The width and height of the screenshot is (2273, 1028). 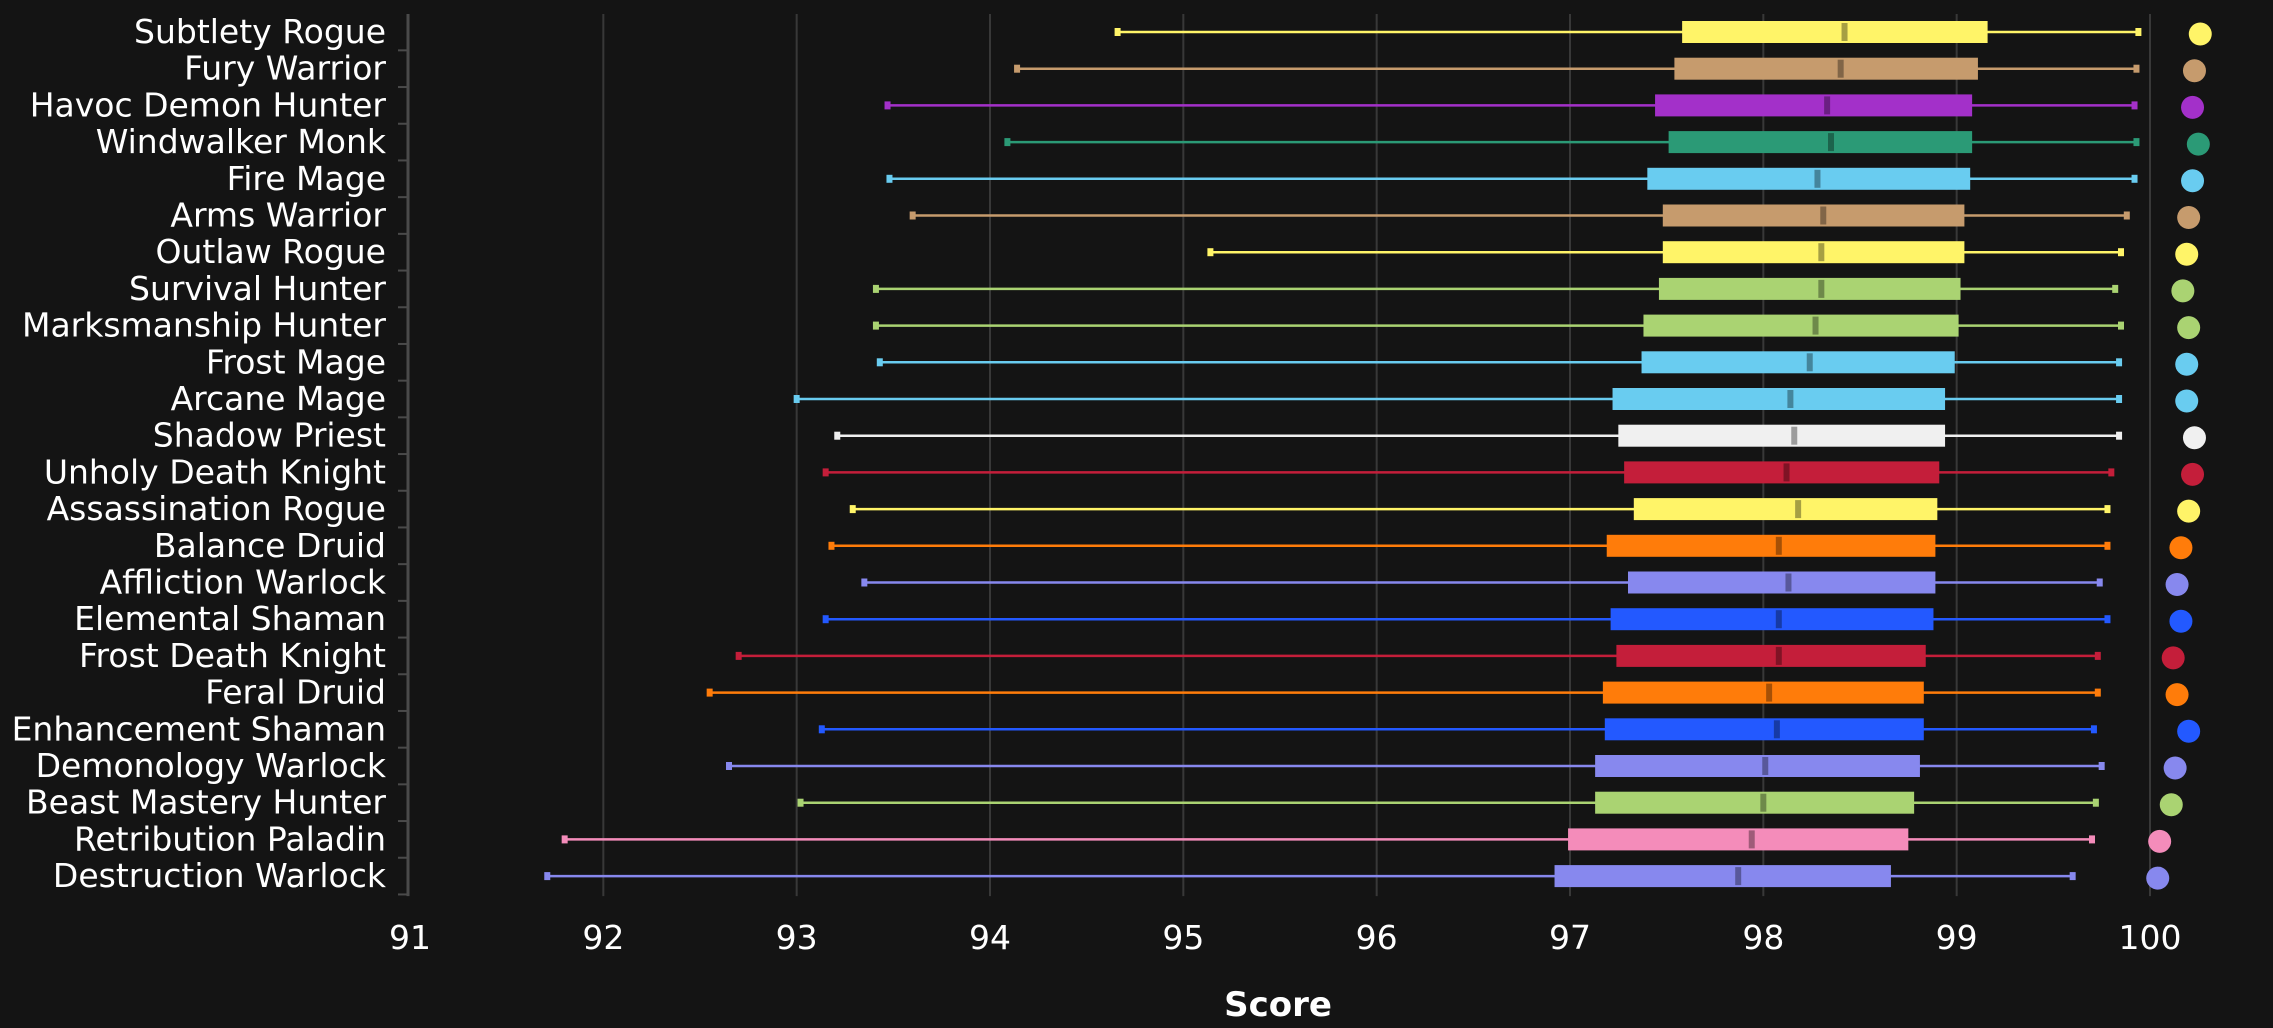 What do you see at coordinates (232, 655) in the screenshot?
I see `category-label: Frost Death Knight` at bounding box center [232, 655].